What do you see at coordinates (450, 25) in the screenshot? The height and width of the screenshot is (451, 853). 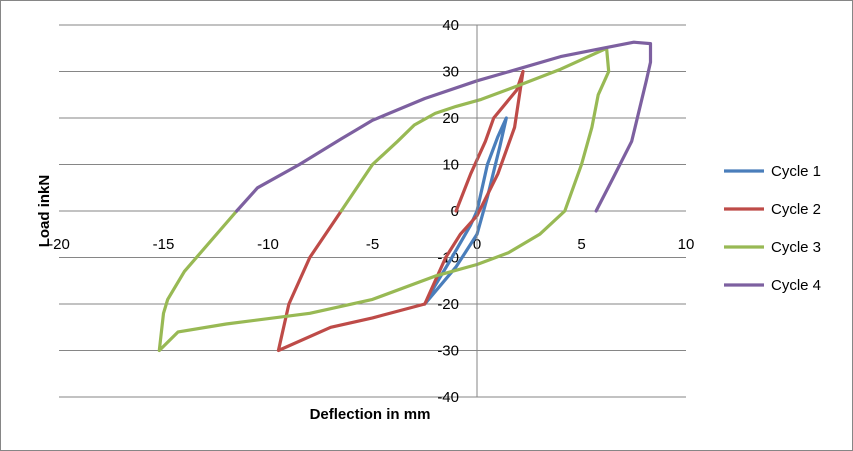 I see `y-tick-label: 40` at bounding box center [450, 25].